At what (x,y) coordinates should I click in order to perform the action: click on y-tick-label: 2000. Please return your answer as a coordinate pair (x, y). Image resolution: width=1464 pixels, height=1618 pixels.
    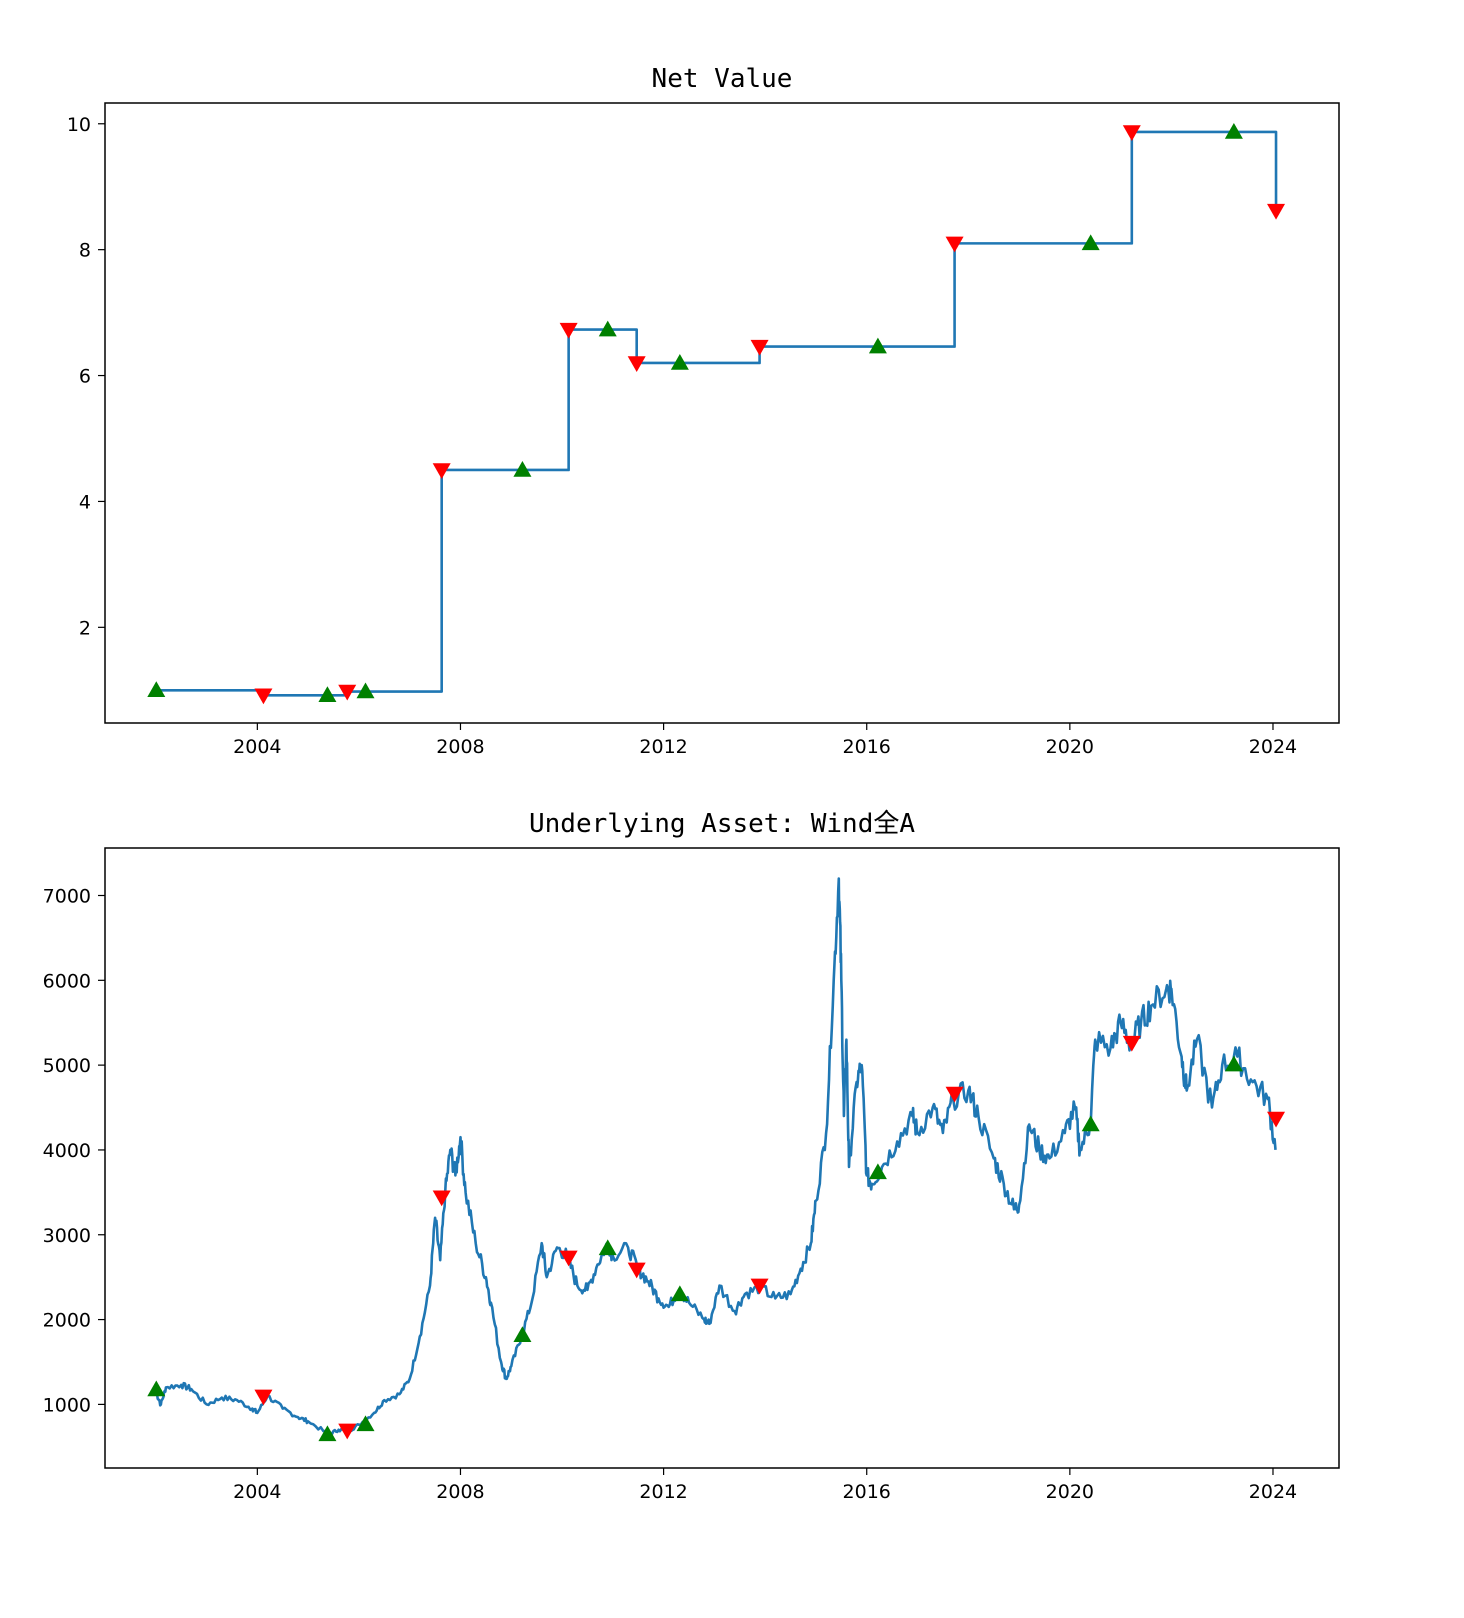
    Looking at the image, I should click on (67, 1321).